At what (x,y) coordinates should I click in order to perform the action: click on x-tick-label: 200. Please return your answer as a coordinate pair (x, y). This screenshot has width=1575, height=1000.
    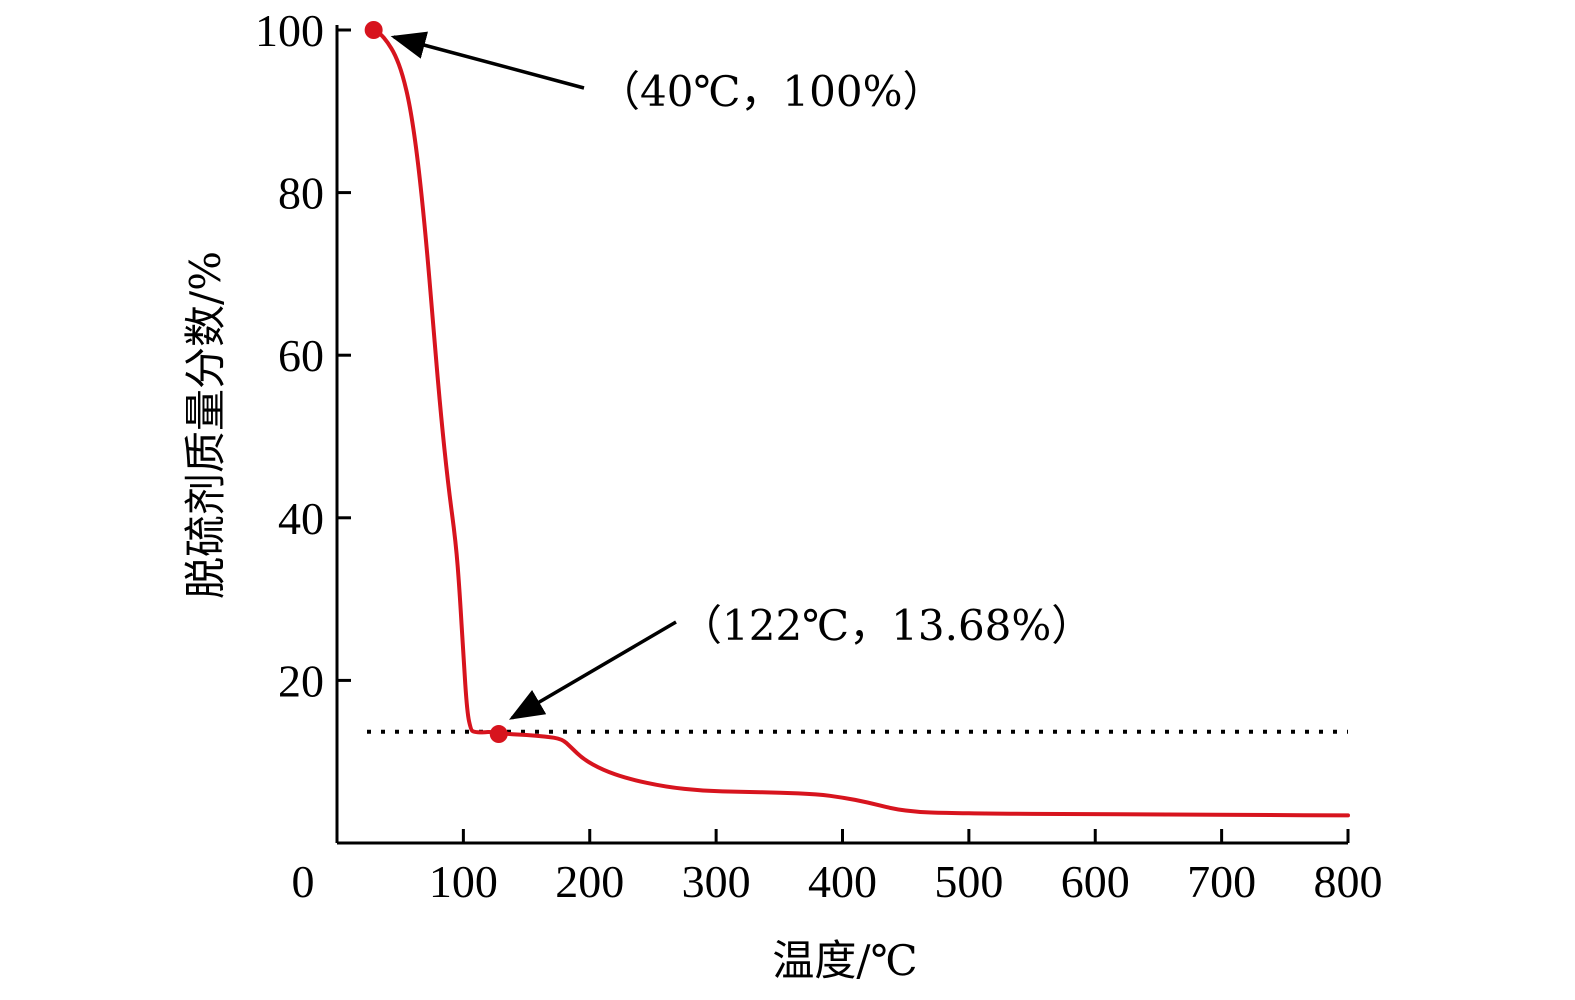
    Looking at the image, I should click on (589, 881).